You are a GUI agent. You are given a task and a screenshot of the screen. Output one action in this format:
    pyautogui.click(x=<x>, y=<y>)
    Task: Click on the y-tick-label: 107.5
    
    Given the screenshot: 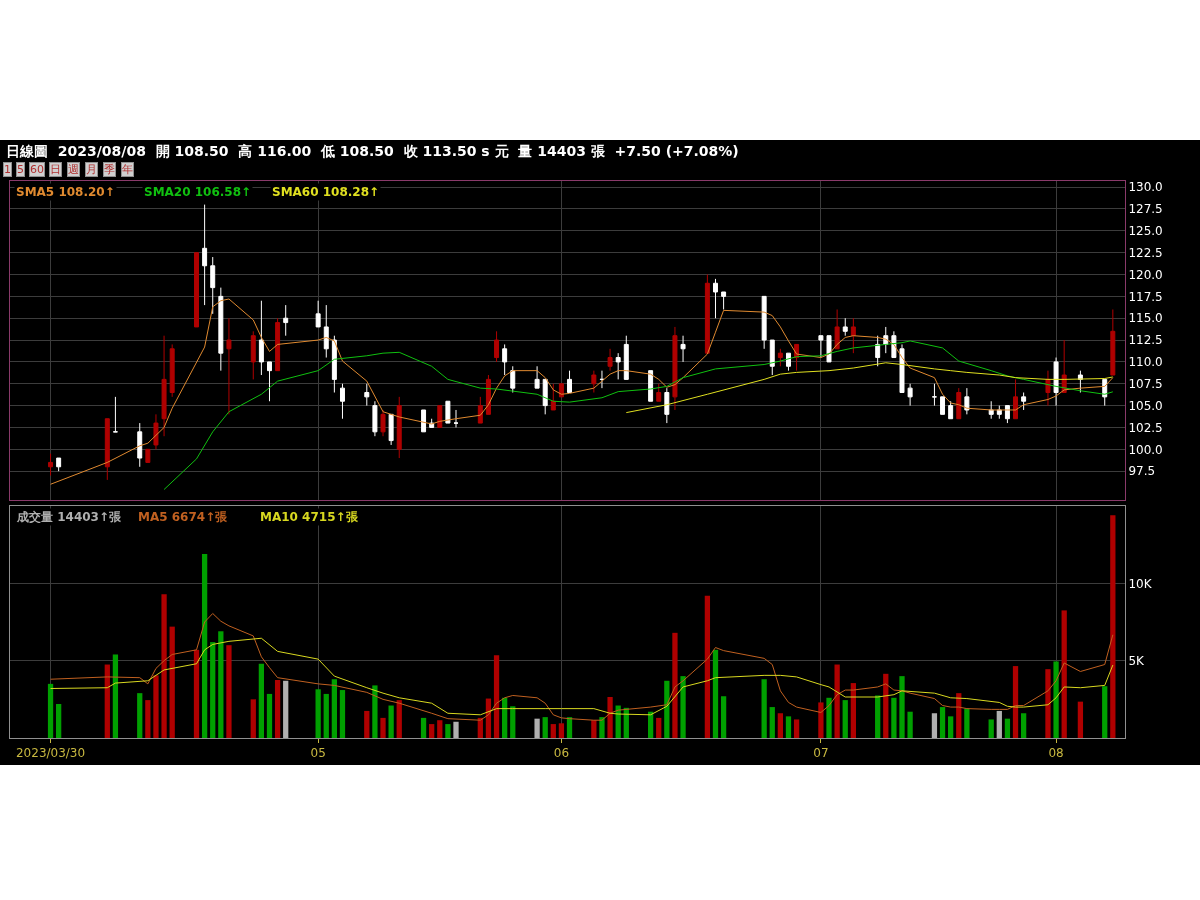 What is the action you would take?
    pyautogui.click(x=1145, y=383)
    